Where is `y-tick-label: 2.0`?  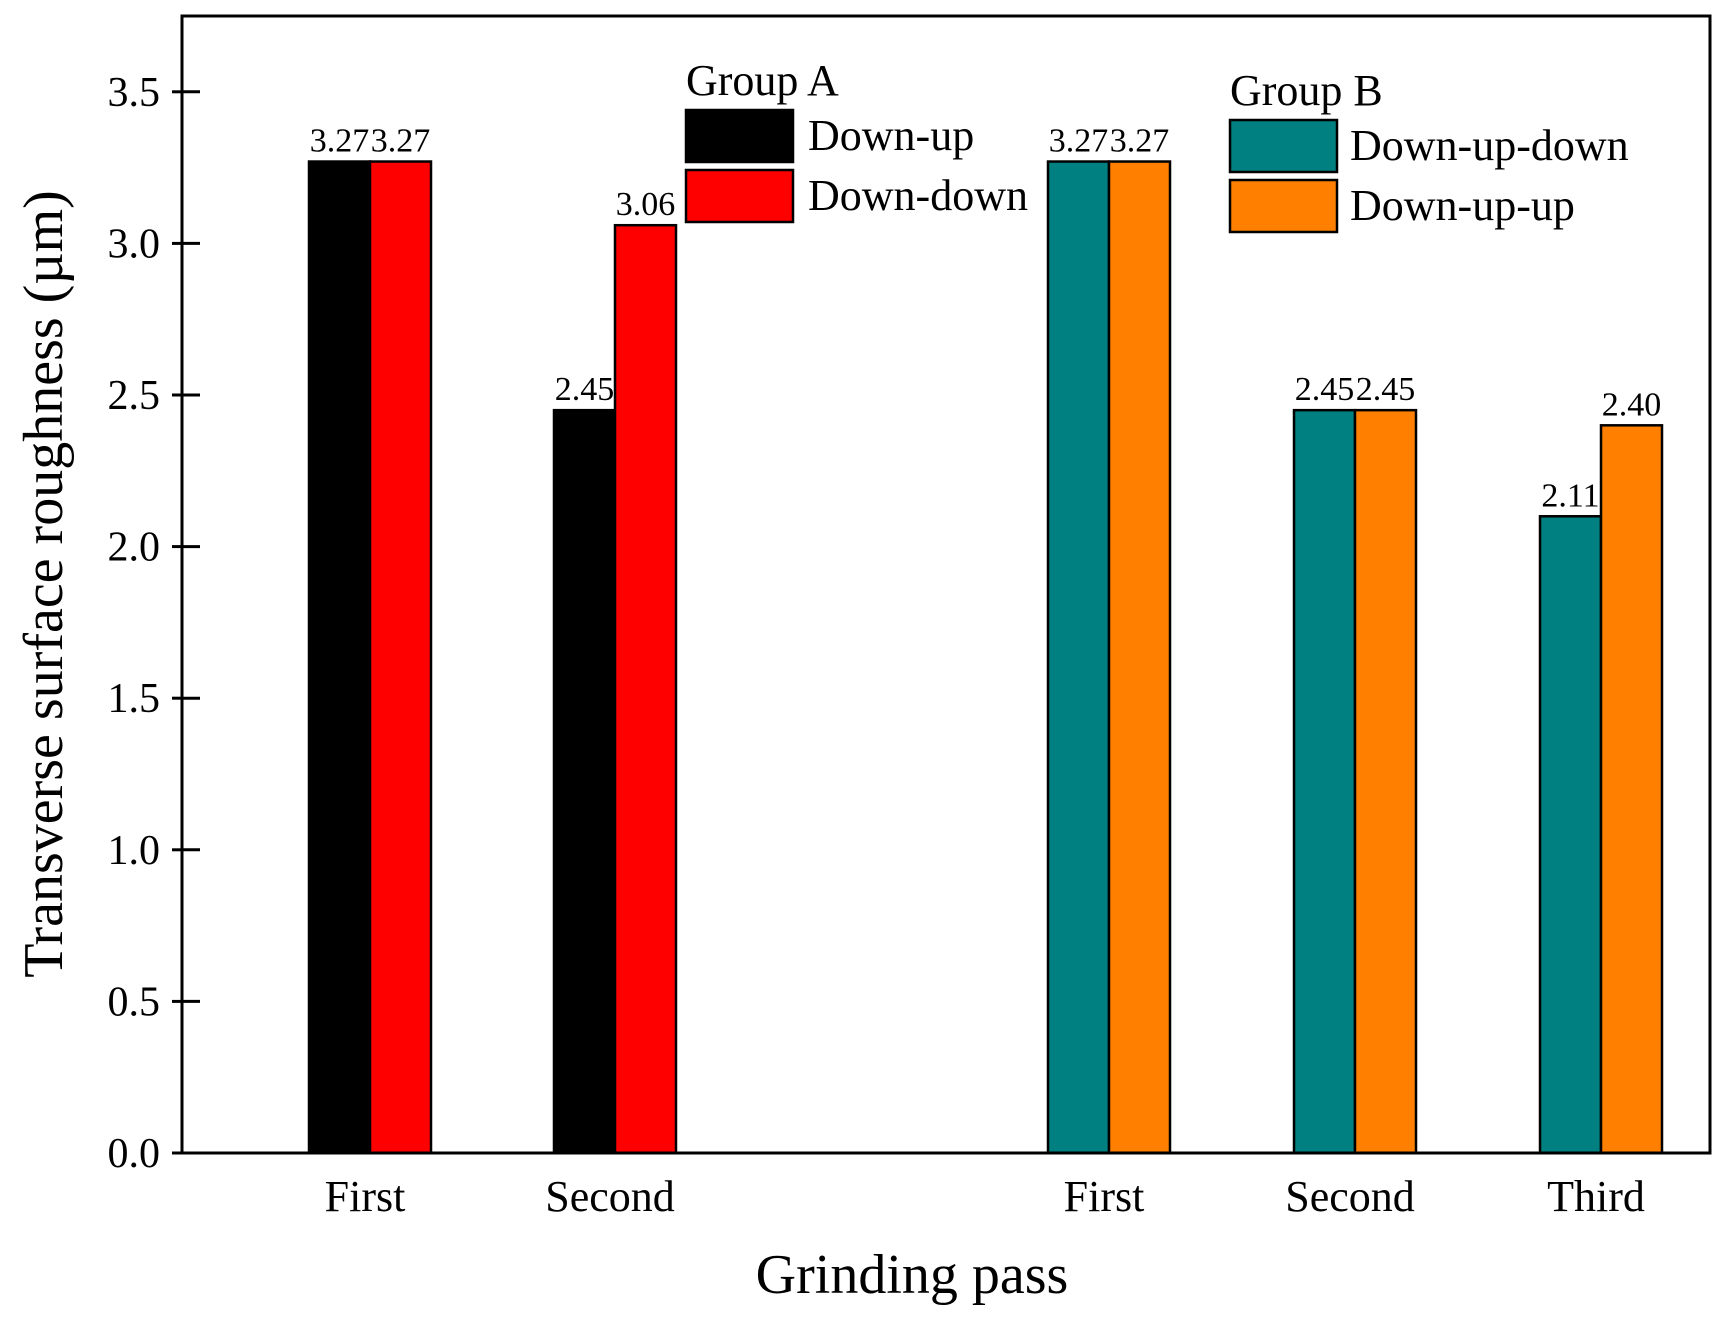 y-tick-label: 2.0 is located at coordinates (134, 548).